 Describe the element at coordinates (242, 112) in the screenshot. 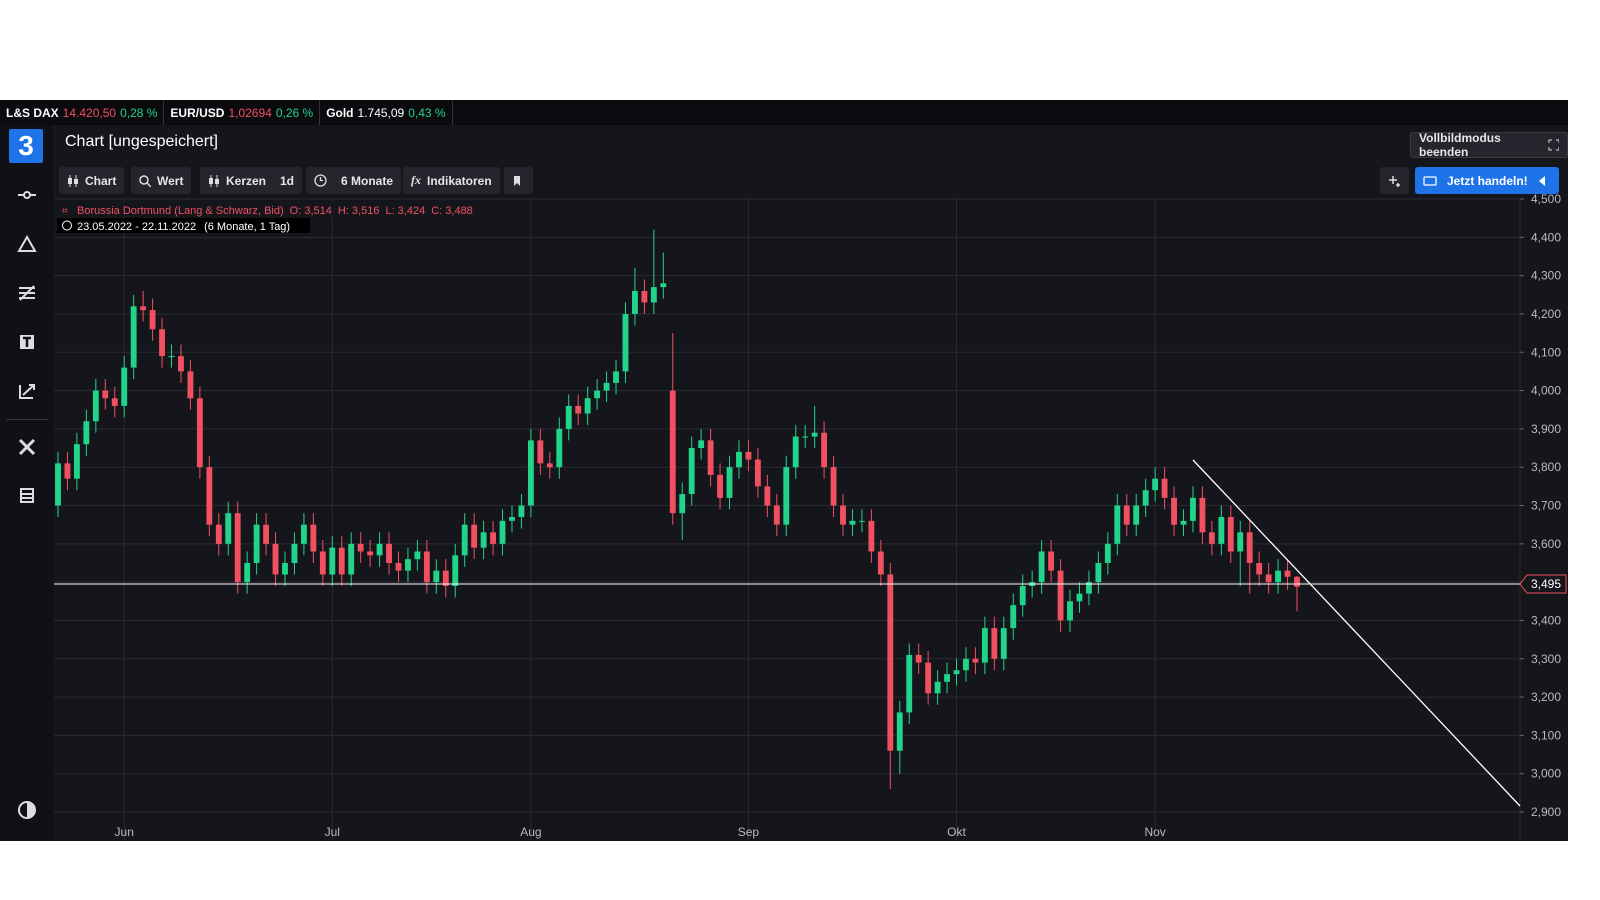

I see `ticker-item: EUR/USD 1,02694 0,26 %` at that location.